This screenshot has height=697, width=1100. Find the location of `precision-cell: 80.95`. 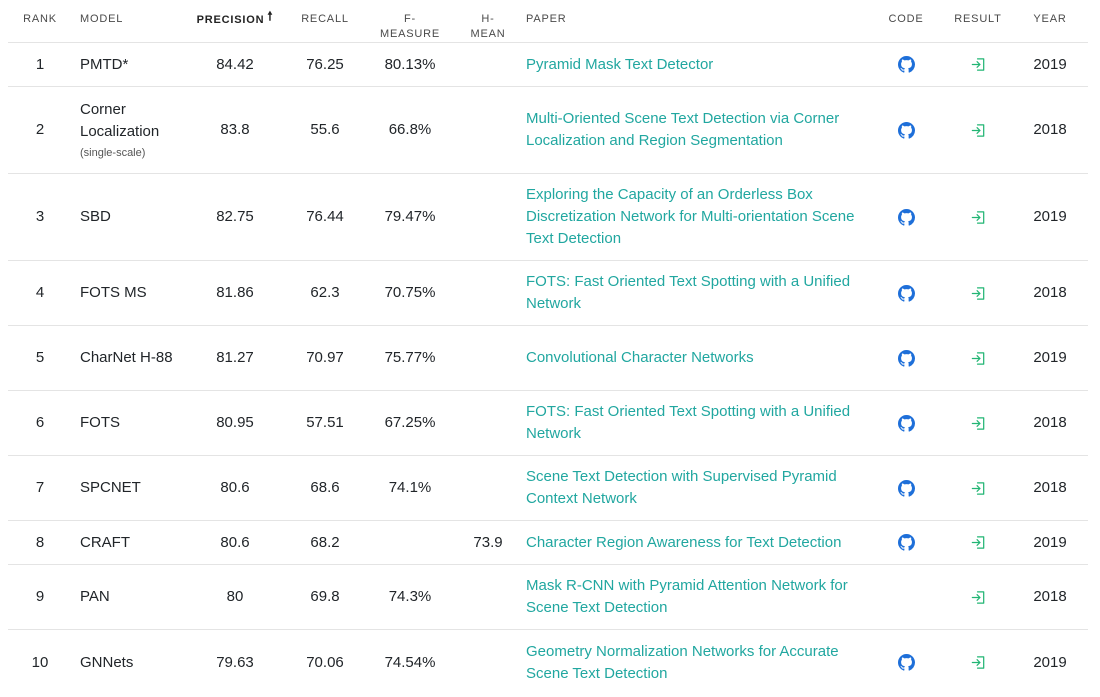

precision-cell: 80.95 is located at coordinates (235, 423).